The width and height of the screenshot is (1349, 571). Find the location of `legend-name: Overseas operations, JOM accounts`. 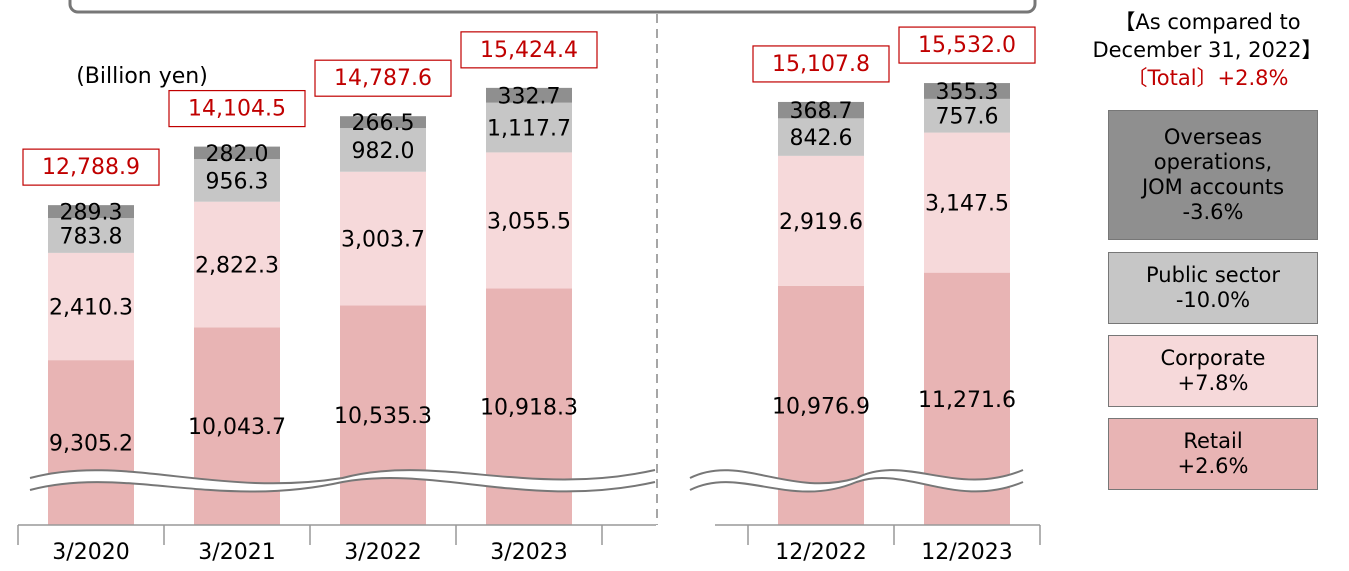

legend-name: Overseas operations, JOM accounts is located at coordinates (1213, 162).